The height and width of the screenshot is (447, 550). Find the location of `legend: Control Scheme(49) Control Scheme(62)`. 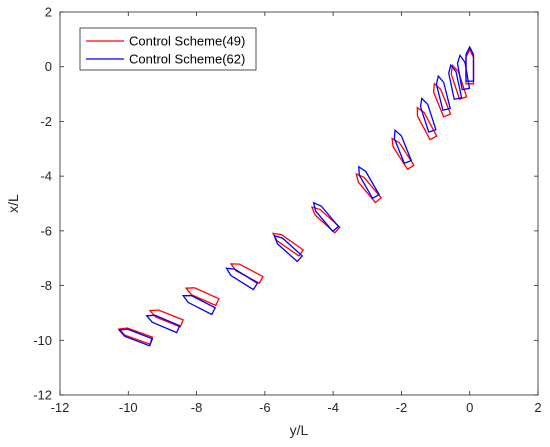

legend: Control Scheme(49) Control Scheme(62) is located at coordinates (168, 49).